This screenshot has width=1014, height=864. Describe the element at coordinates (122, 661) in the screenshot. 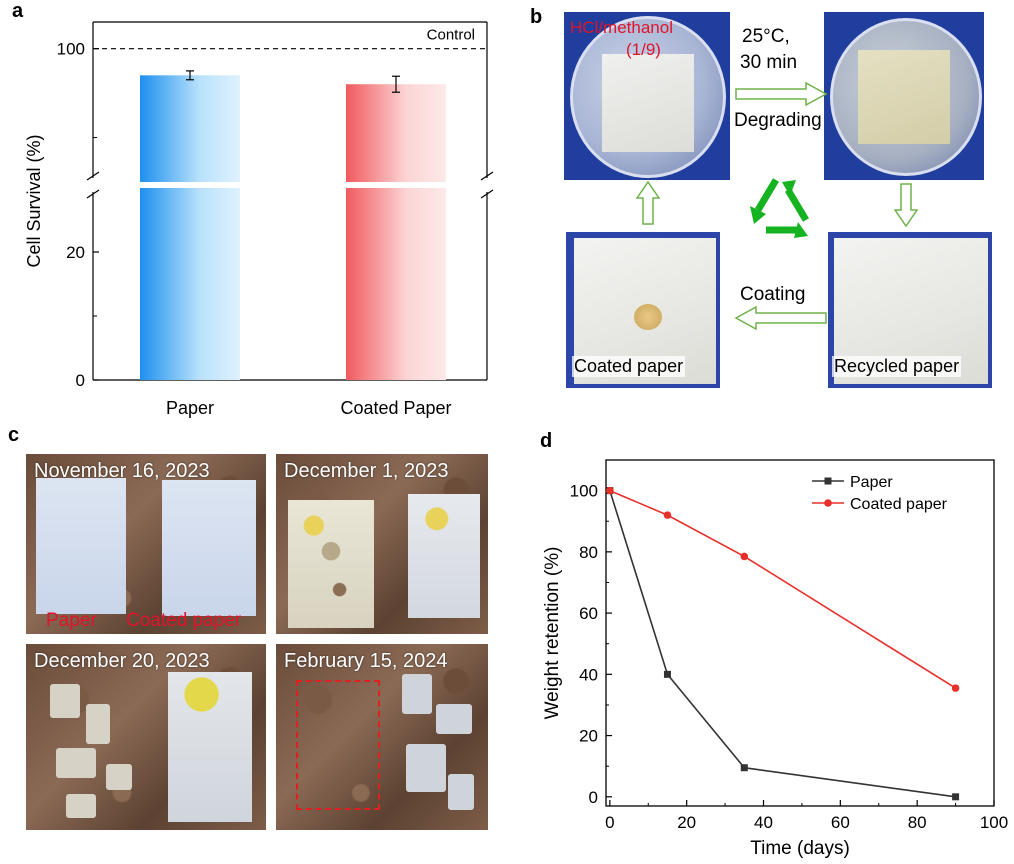

I see `date-label-3: December 20, 2023` at that location.